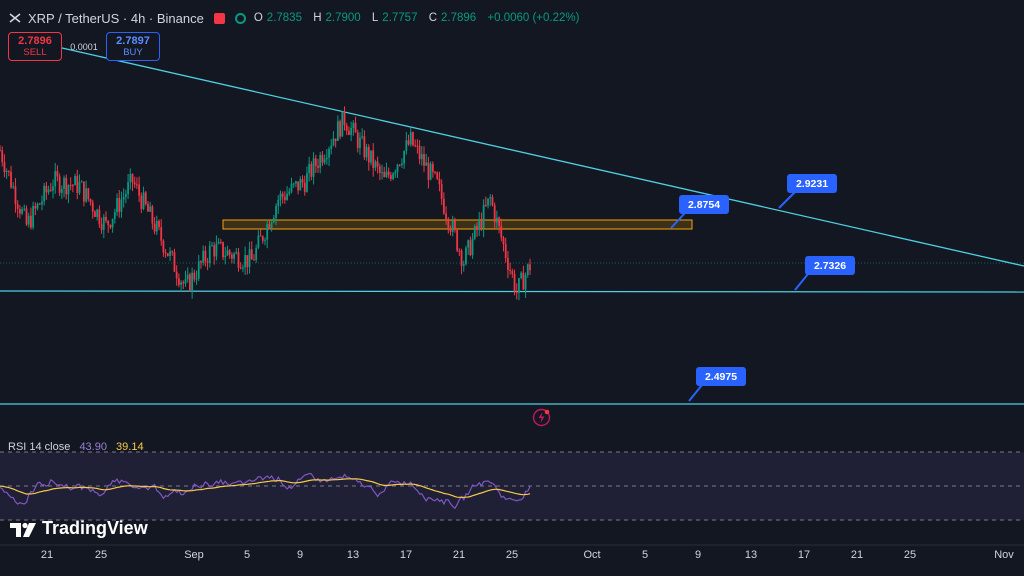  Describe the element at coordinates (678, 220) in the screenshot. I see `flag-pointer-2.8754` at that location.